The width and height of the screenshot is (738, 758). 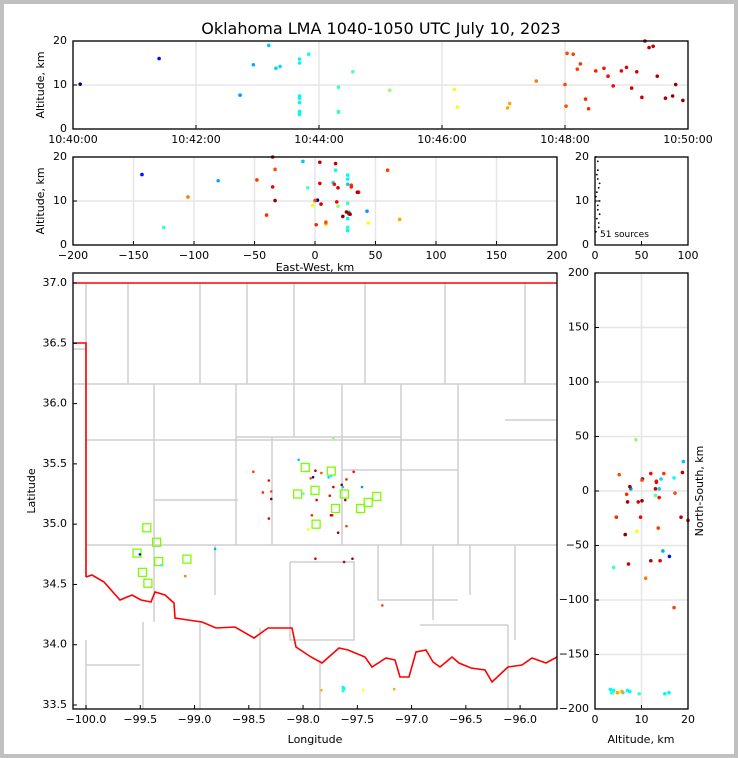 What do you see at coordinates (642, 255) in the screenshot?
I see `x-tick-label: 50` at bounding box center [642, 255].